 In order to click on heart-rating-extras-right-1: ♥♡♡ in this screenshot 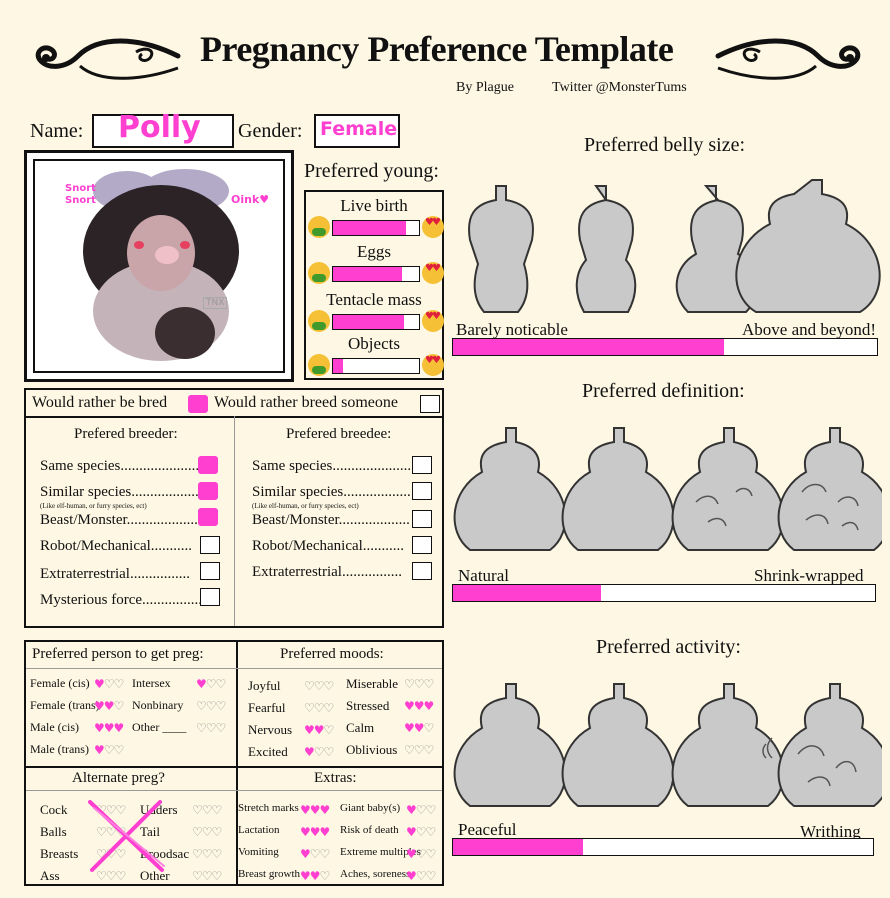, I will do `click(421, 832)`.